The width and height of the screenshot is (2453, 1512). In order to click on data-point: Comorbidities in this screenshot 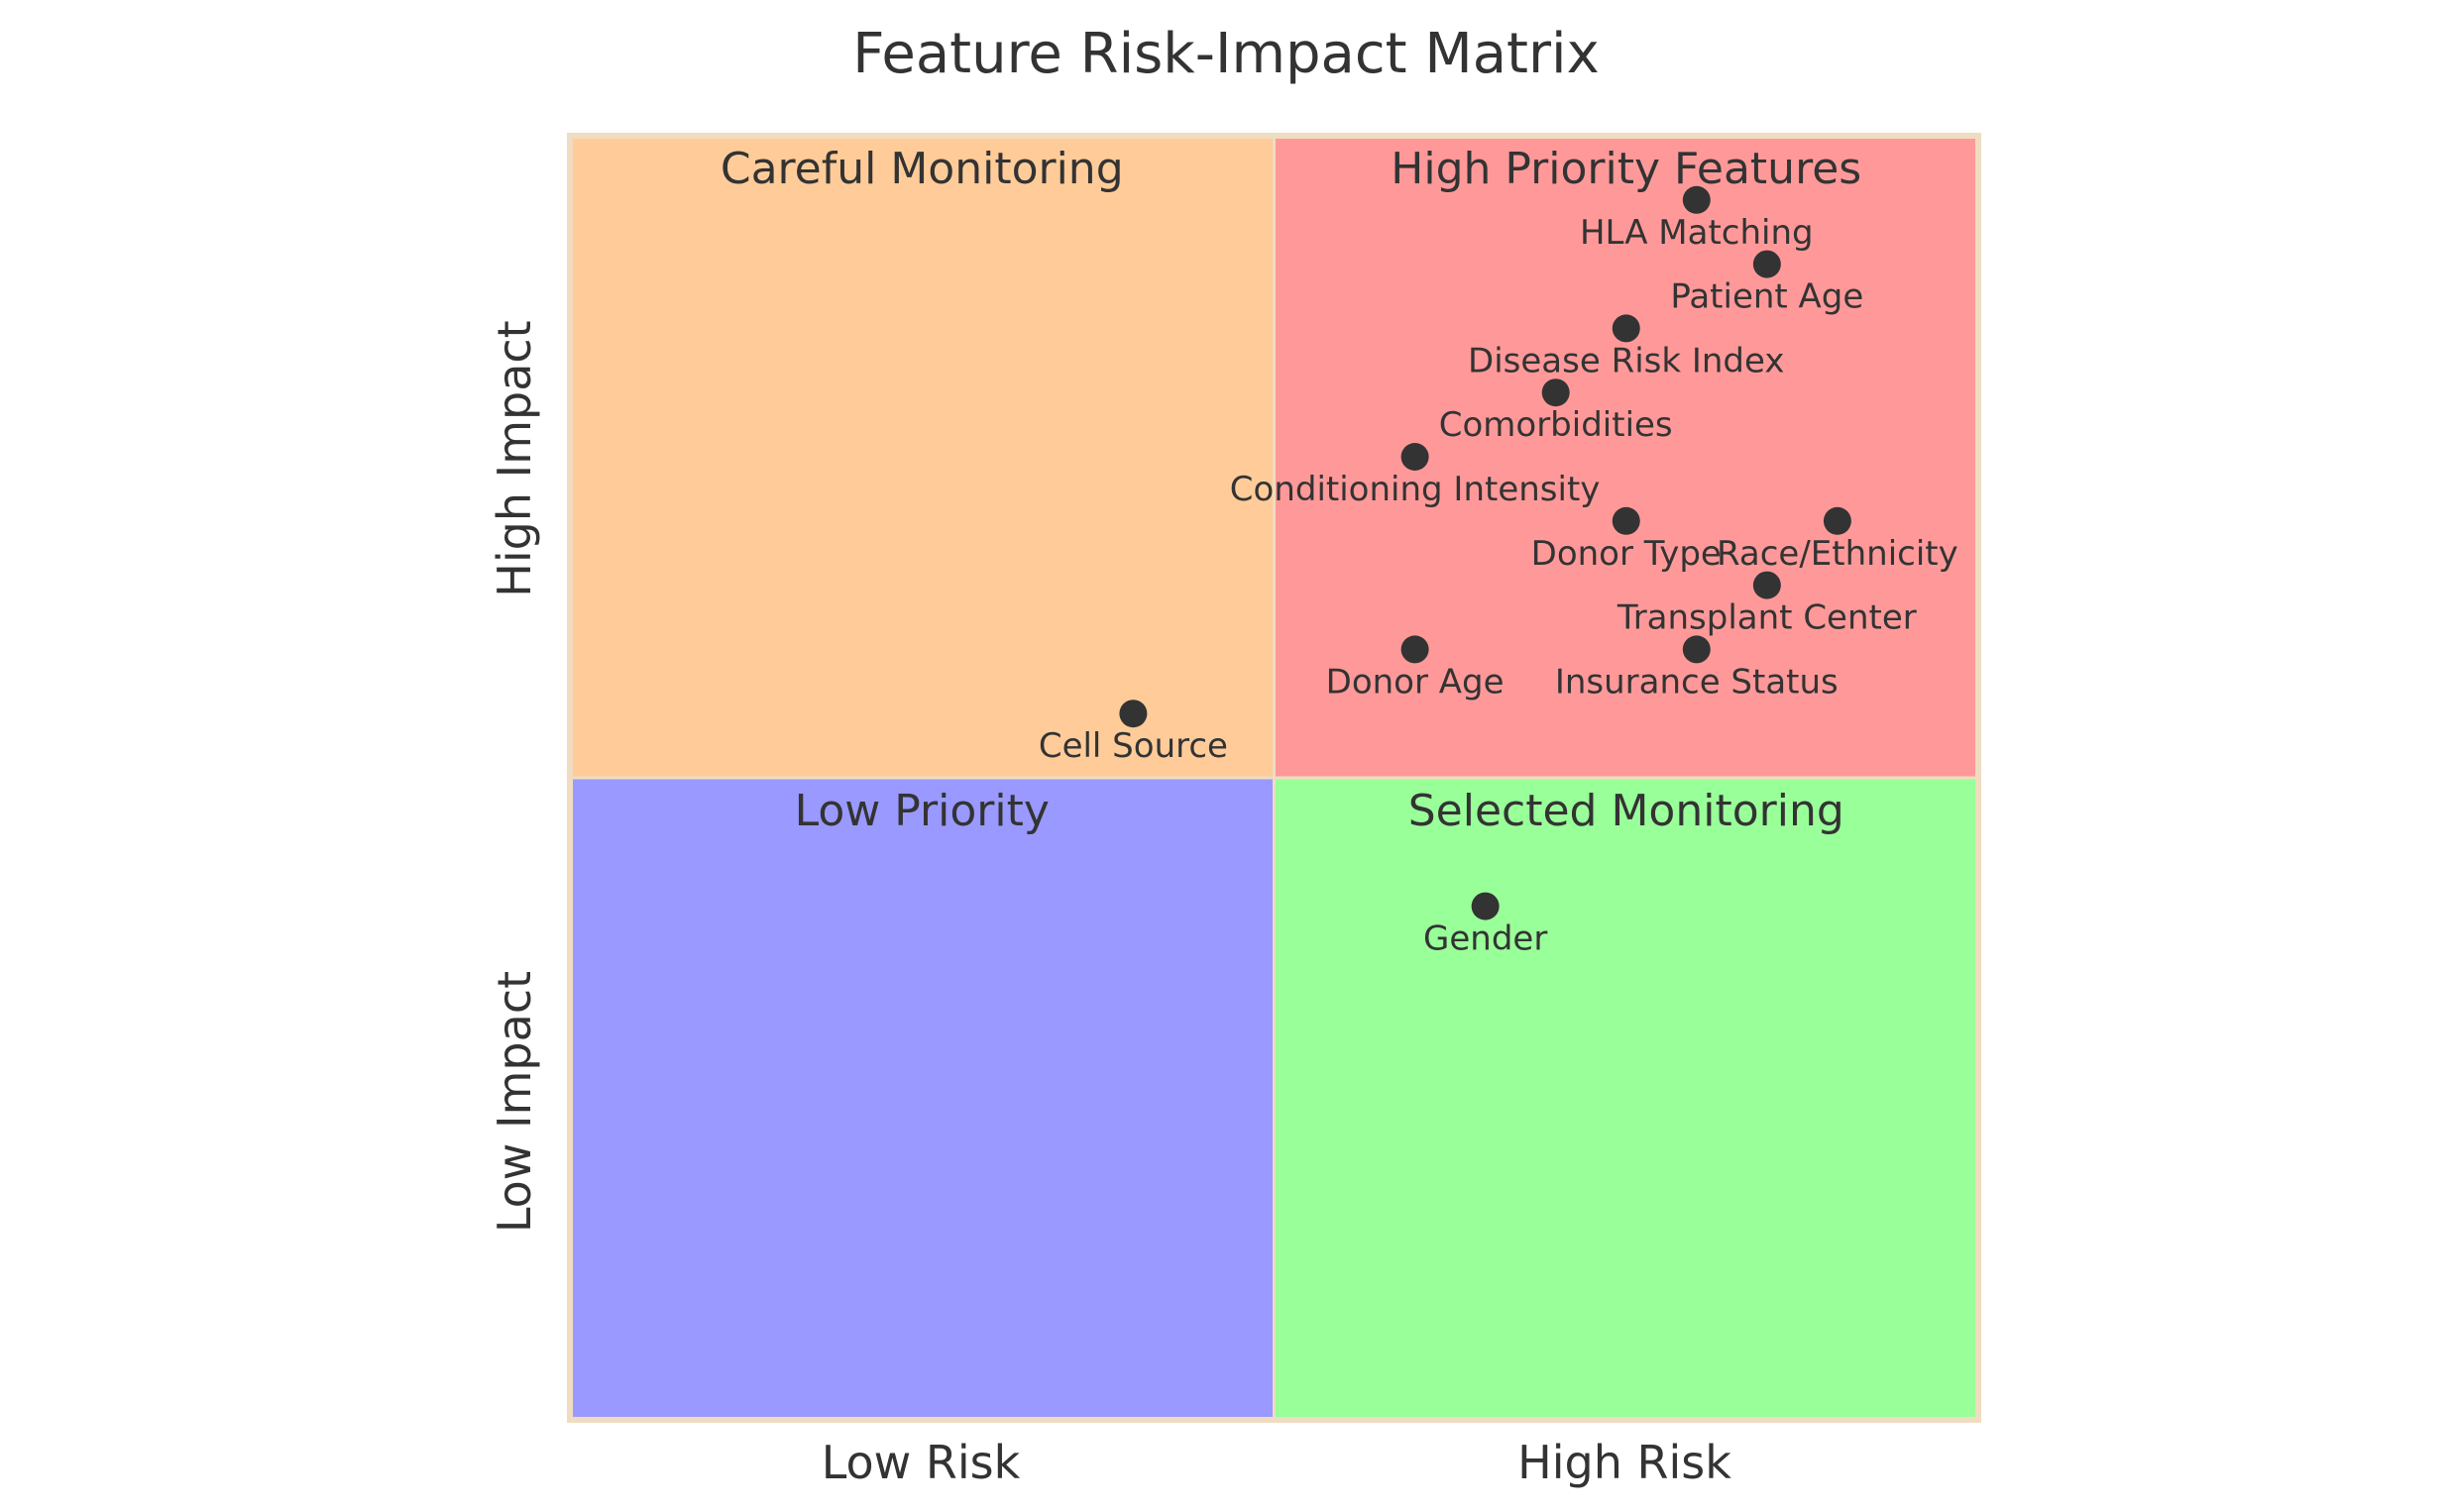, I will do `click(1556, 412)`.